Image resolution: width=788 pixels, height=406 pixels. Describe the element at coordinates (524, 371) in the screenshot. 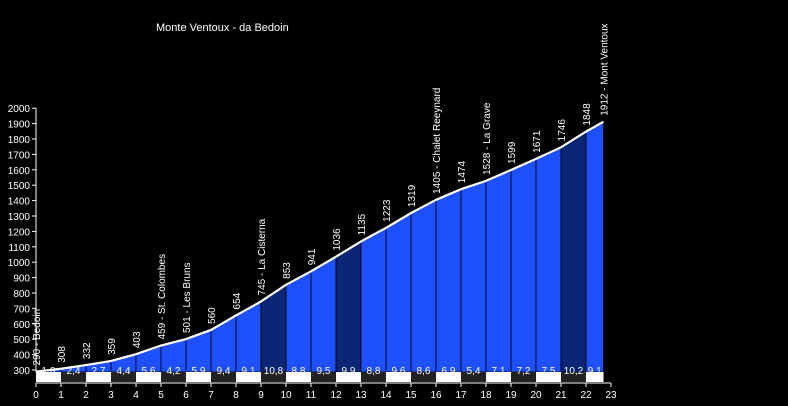

I see `gradient-label: 7,2` at that location.